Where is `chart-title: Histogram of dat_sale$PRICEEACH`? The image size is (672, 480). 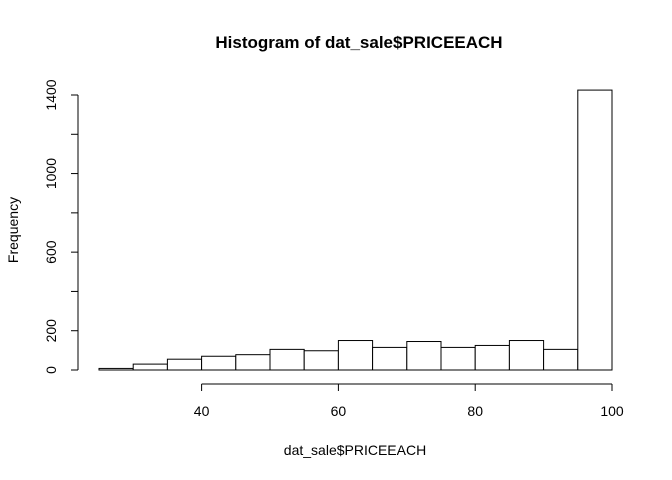
chart-title: Histogram of dat_sale$PRICEEACH is located at coordinates (358, 42).